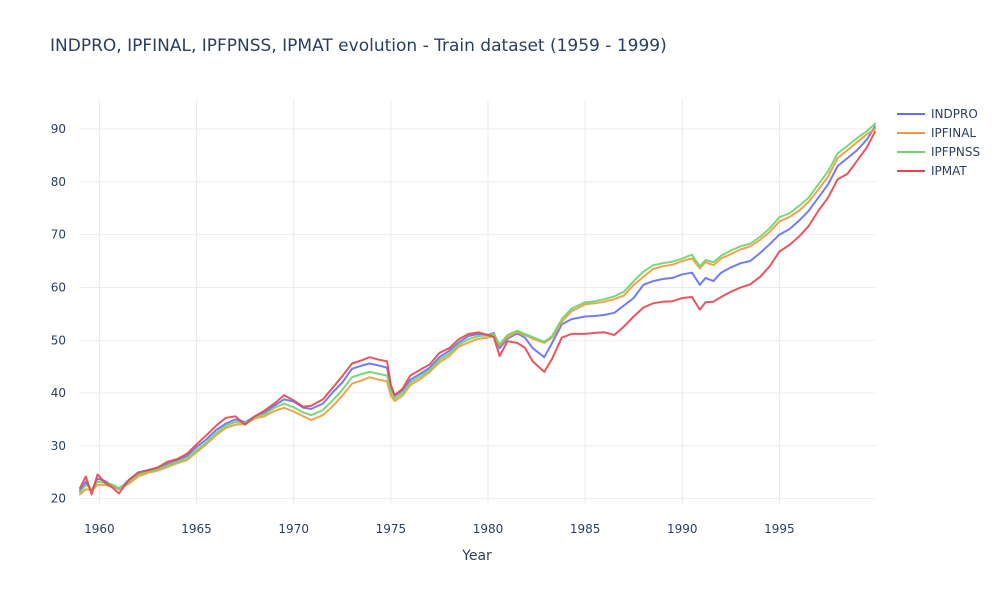  What do you see at coordinates (293, 529) in the screenshot?
I see `x-tick-label: 1970` at bounding box center [293, 529].